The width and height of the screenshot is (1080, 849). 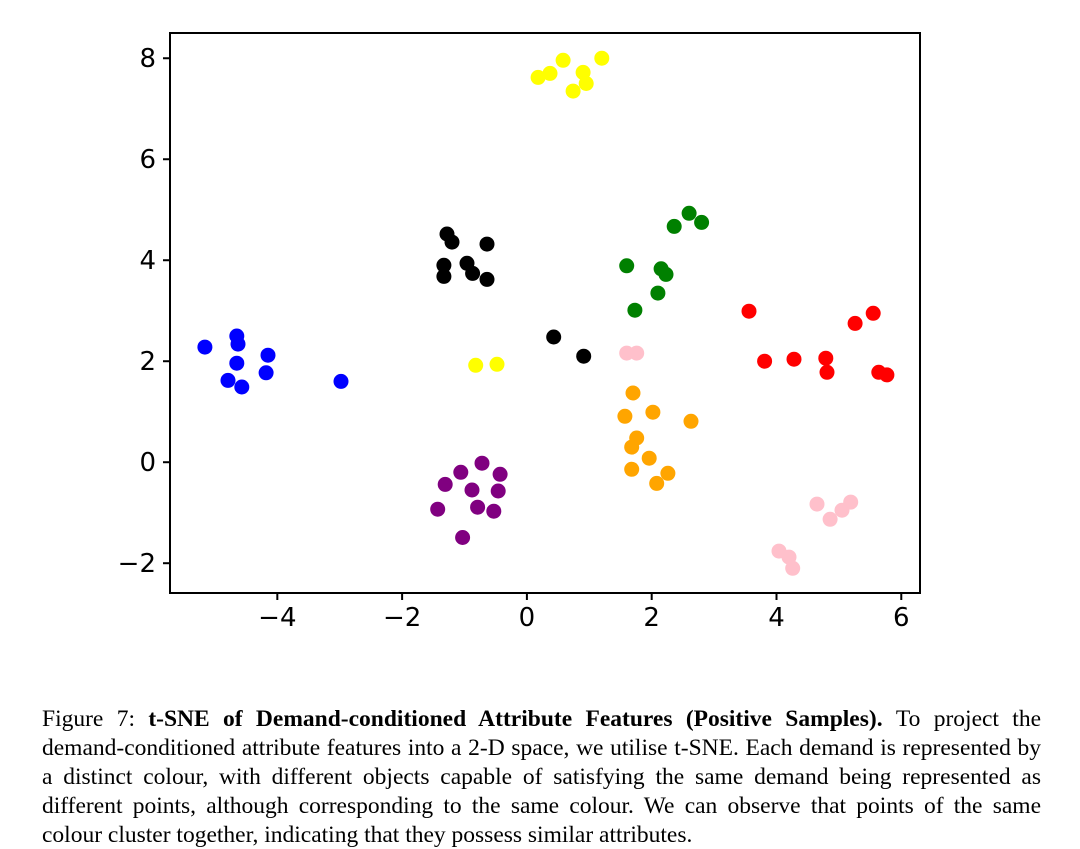 What do you see at coordinates (527, 618) in the screenshot?
I see `x-tick-label: 0` at bounding box center [527, 618].